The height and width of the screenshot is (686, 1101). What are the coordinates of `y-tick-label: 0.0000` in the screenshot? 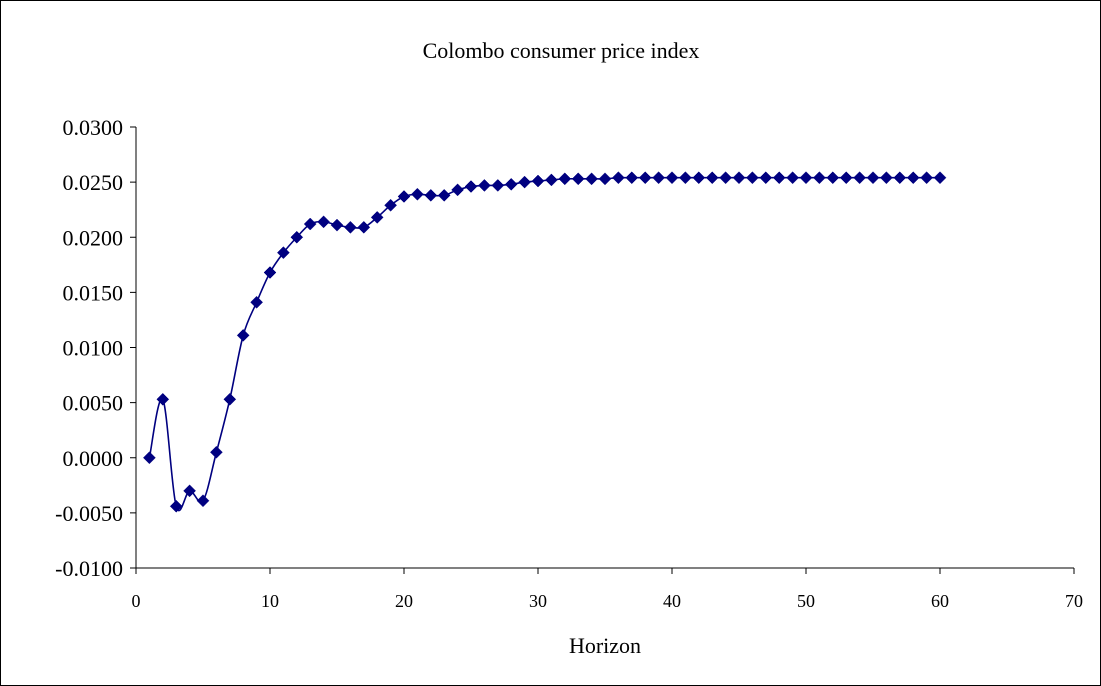 It's located at (93, 458).